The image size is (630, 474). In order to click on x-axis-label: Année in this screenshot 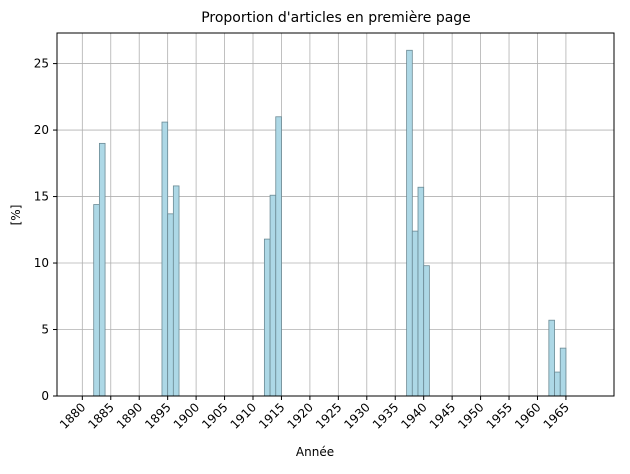, I will do `click(315, 452)`.